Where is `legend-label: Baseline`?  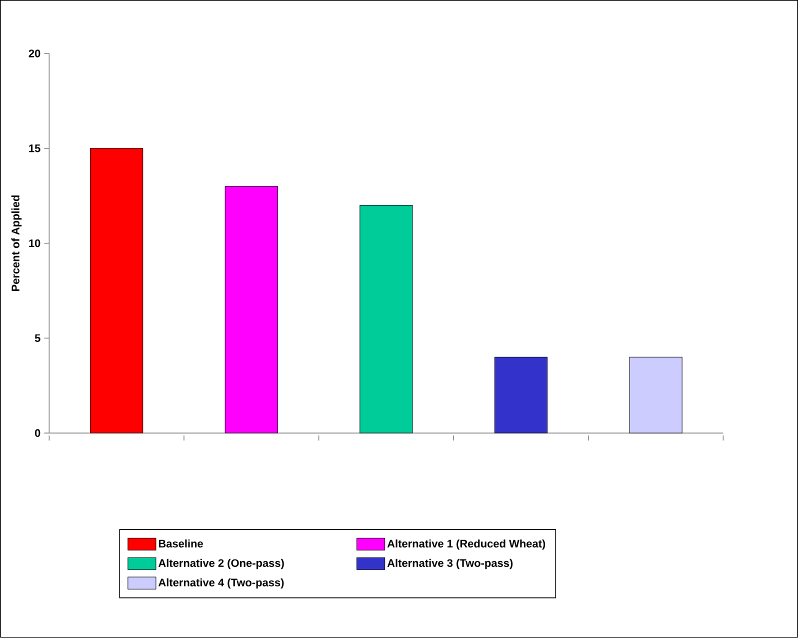
legend-label: Baseline is located at coordinates (180, 544).